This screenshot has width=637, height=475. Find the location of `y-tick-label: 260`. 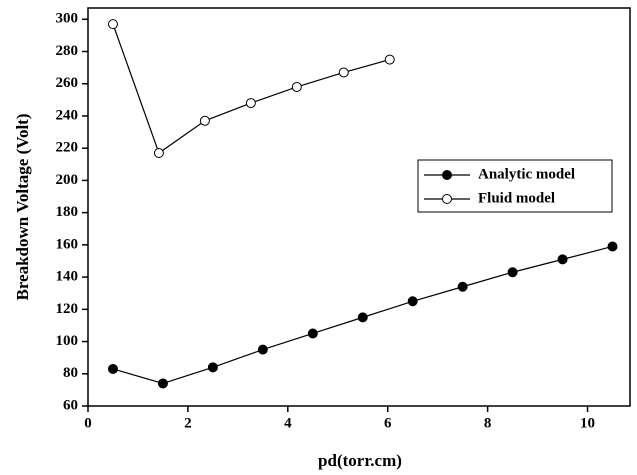

y-tick-label: 260 is located at coordinates (67, 83).